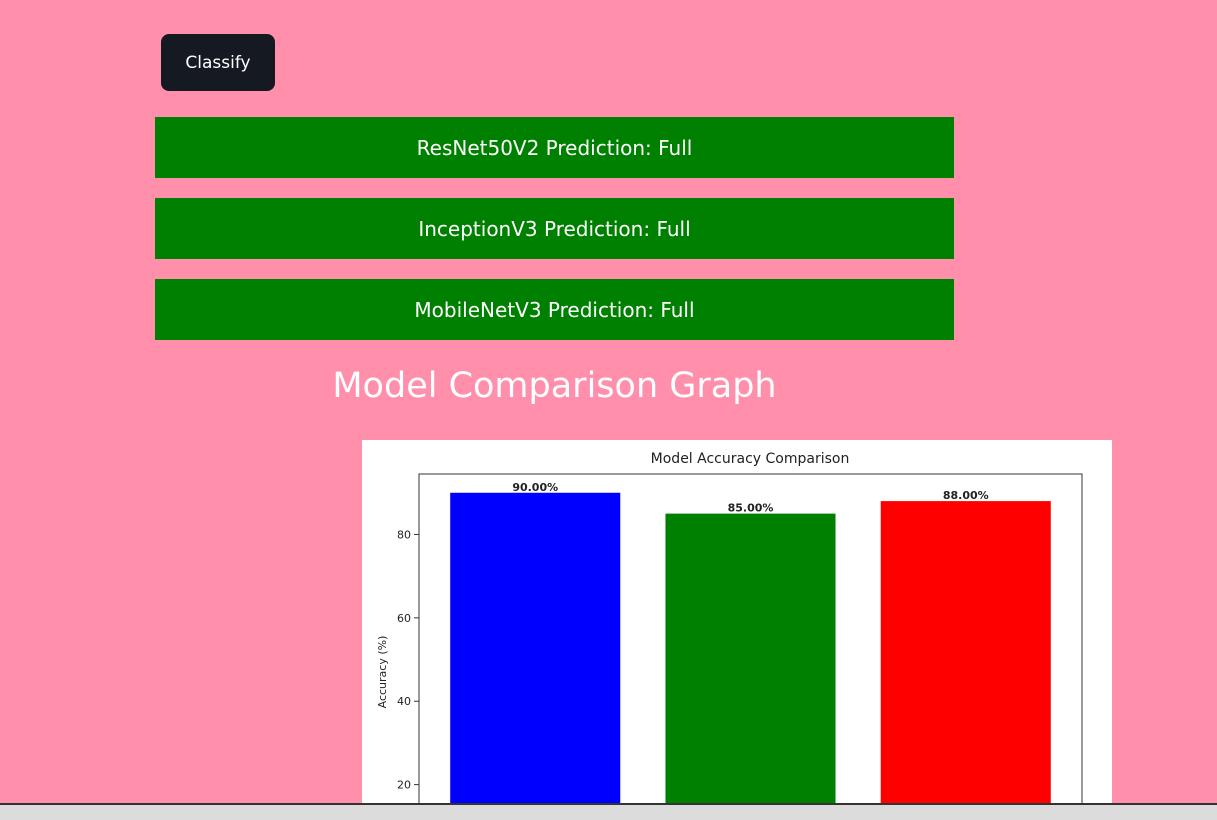 This screenshot has height=820, width=1217. What do you see at coordinates (966, 495) in the screenshot?
I see `value-label: 88.00%` at bounding box center [966, 495].